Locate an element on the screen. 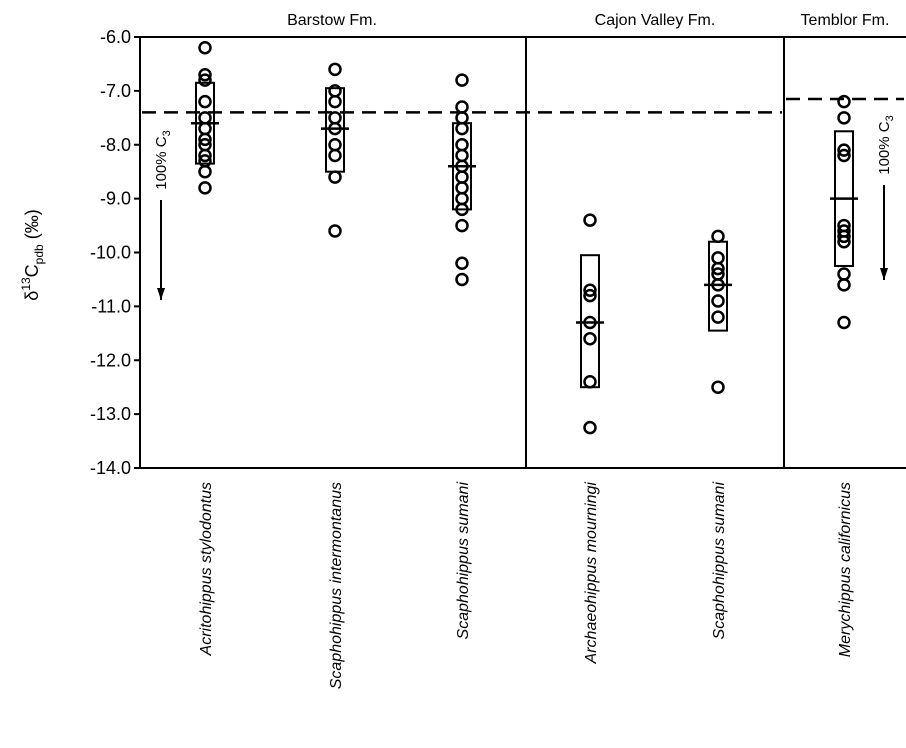  y-tick-label: -10.0 is located at coordinates (110, 253).